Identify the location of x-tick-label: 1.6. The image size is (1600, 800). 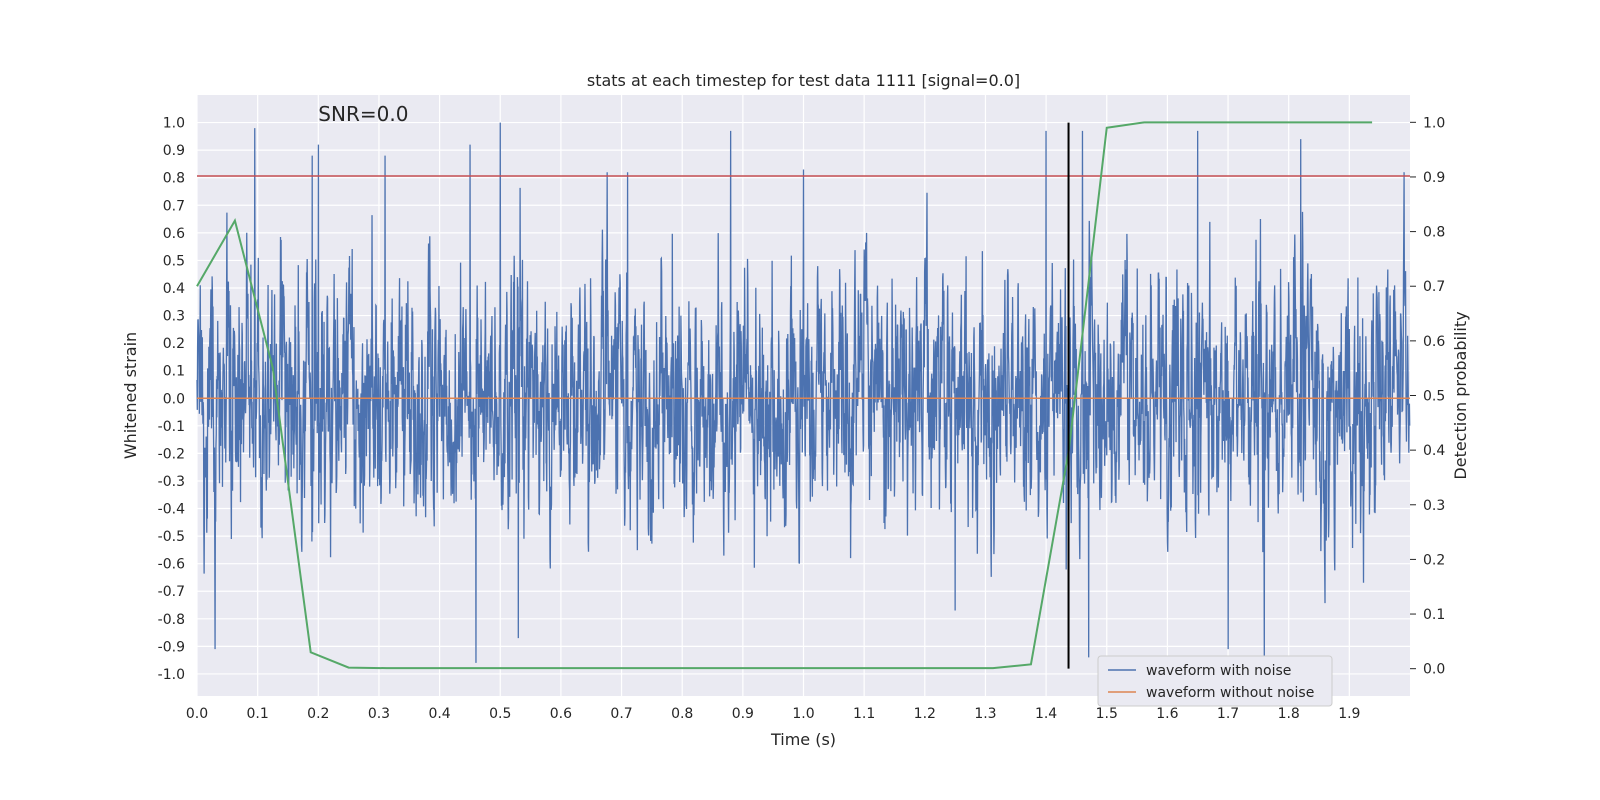
(1167, 714).